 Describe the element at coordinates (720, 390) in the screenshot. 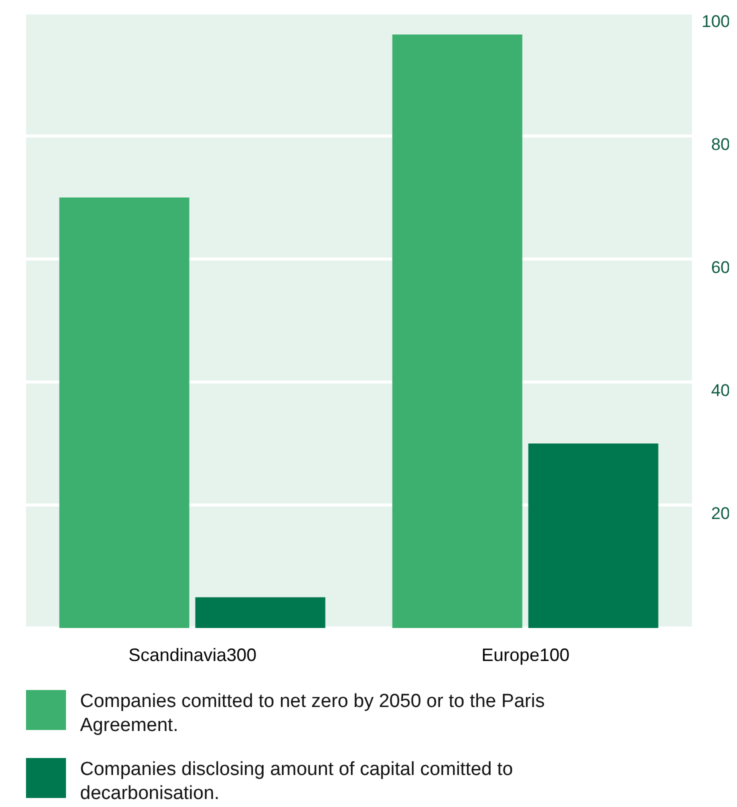

I see `y-tick-label: 40` at that location.